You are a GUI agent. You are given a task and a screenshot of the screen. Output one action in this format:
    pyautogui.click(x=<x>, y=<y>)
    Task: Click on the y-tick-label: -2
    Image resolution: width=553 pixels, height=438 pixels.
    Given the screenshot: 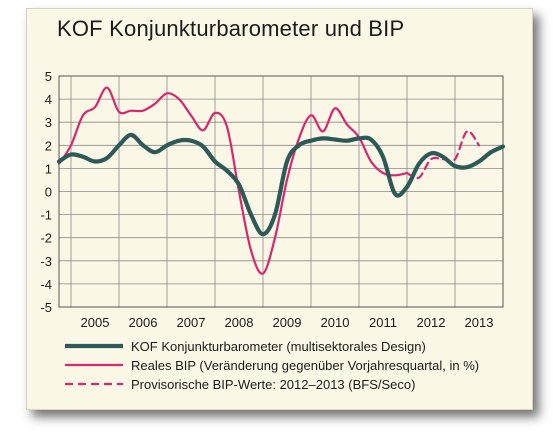 What is the action you would take?
    pyautogui.click(x=46, y=238)
    